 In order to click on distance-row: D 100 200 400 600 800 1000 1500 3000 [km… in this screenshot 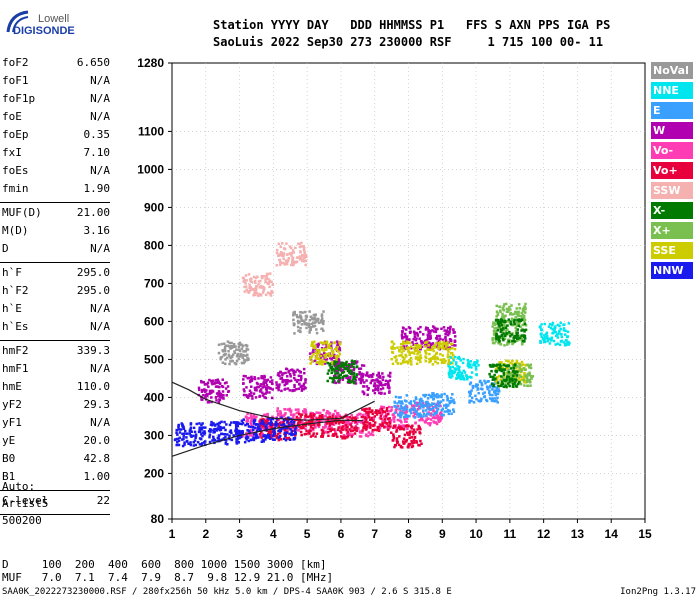, I will do `click(164, 564)`.